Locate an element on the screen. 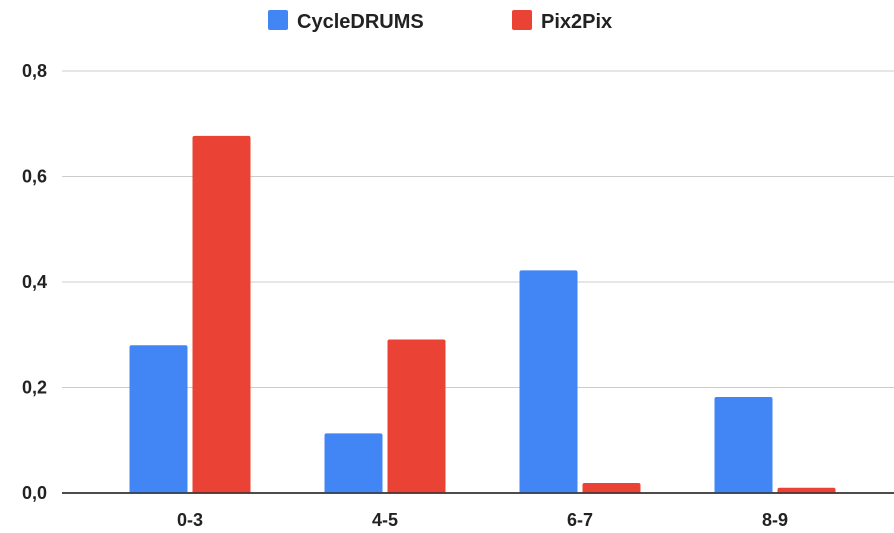  legend-item-pix2pix: Pix2Pix is located at coordinates (562, 21).